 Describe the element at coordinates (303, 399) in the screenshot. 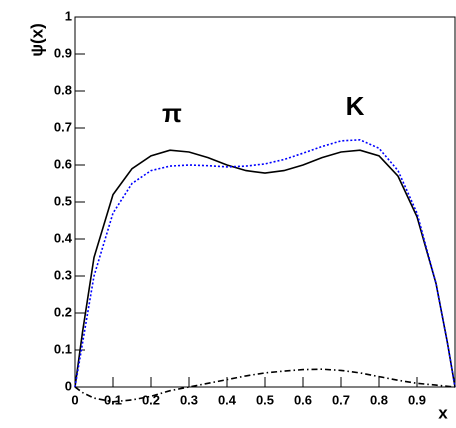

I see `x-tick-label: 0.6` at that location.